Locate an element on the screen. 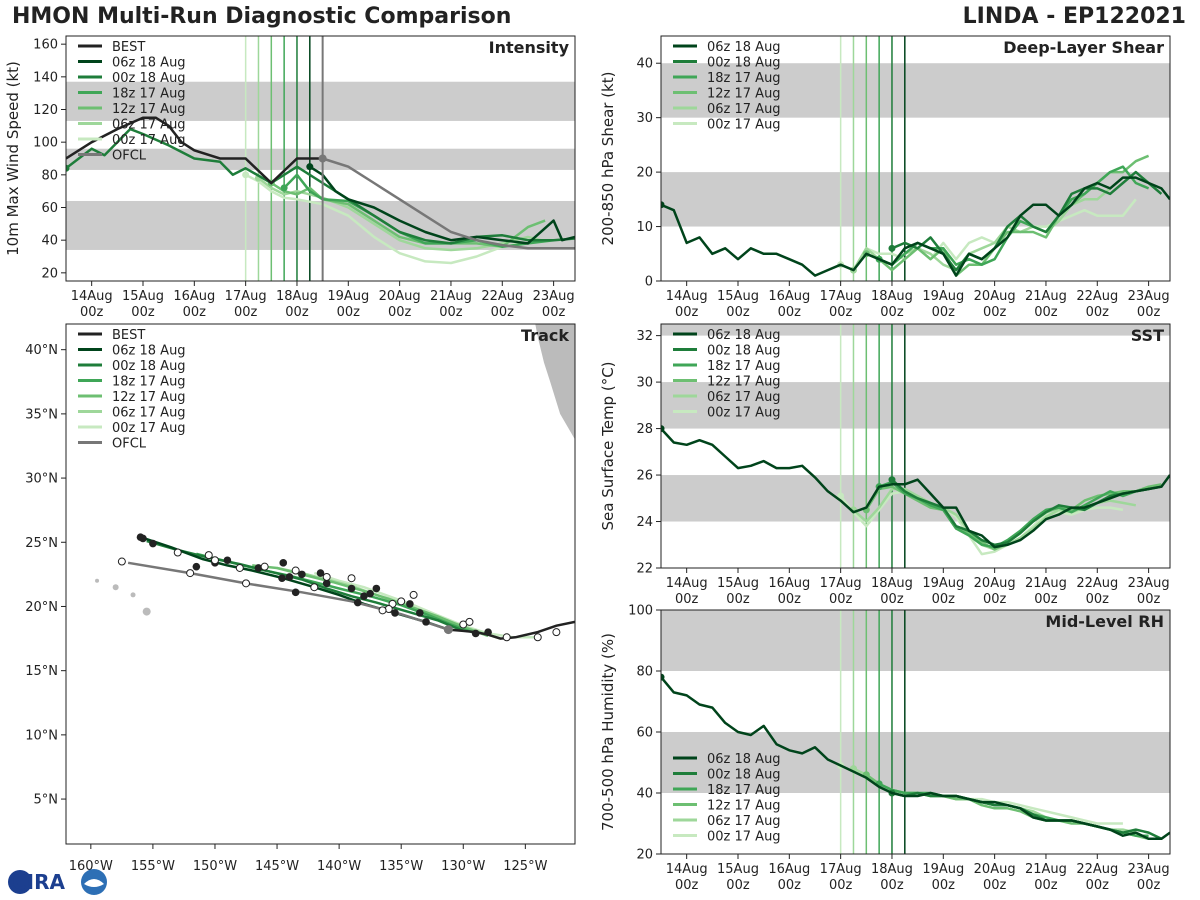  lon-label: 130°W is located at coordinates (463, 866).